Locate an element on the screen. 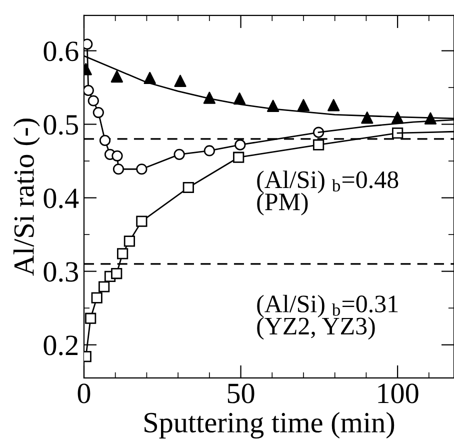 The height and width of the screenshot is (442, 454). x-tick-label: 50 is located at coordinates (241, 394).